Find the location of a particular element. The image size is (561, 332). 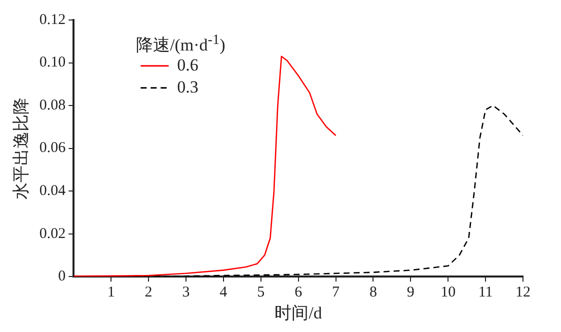

x-tick-label: 5 is located at coordinates (261, 292).